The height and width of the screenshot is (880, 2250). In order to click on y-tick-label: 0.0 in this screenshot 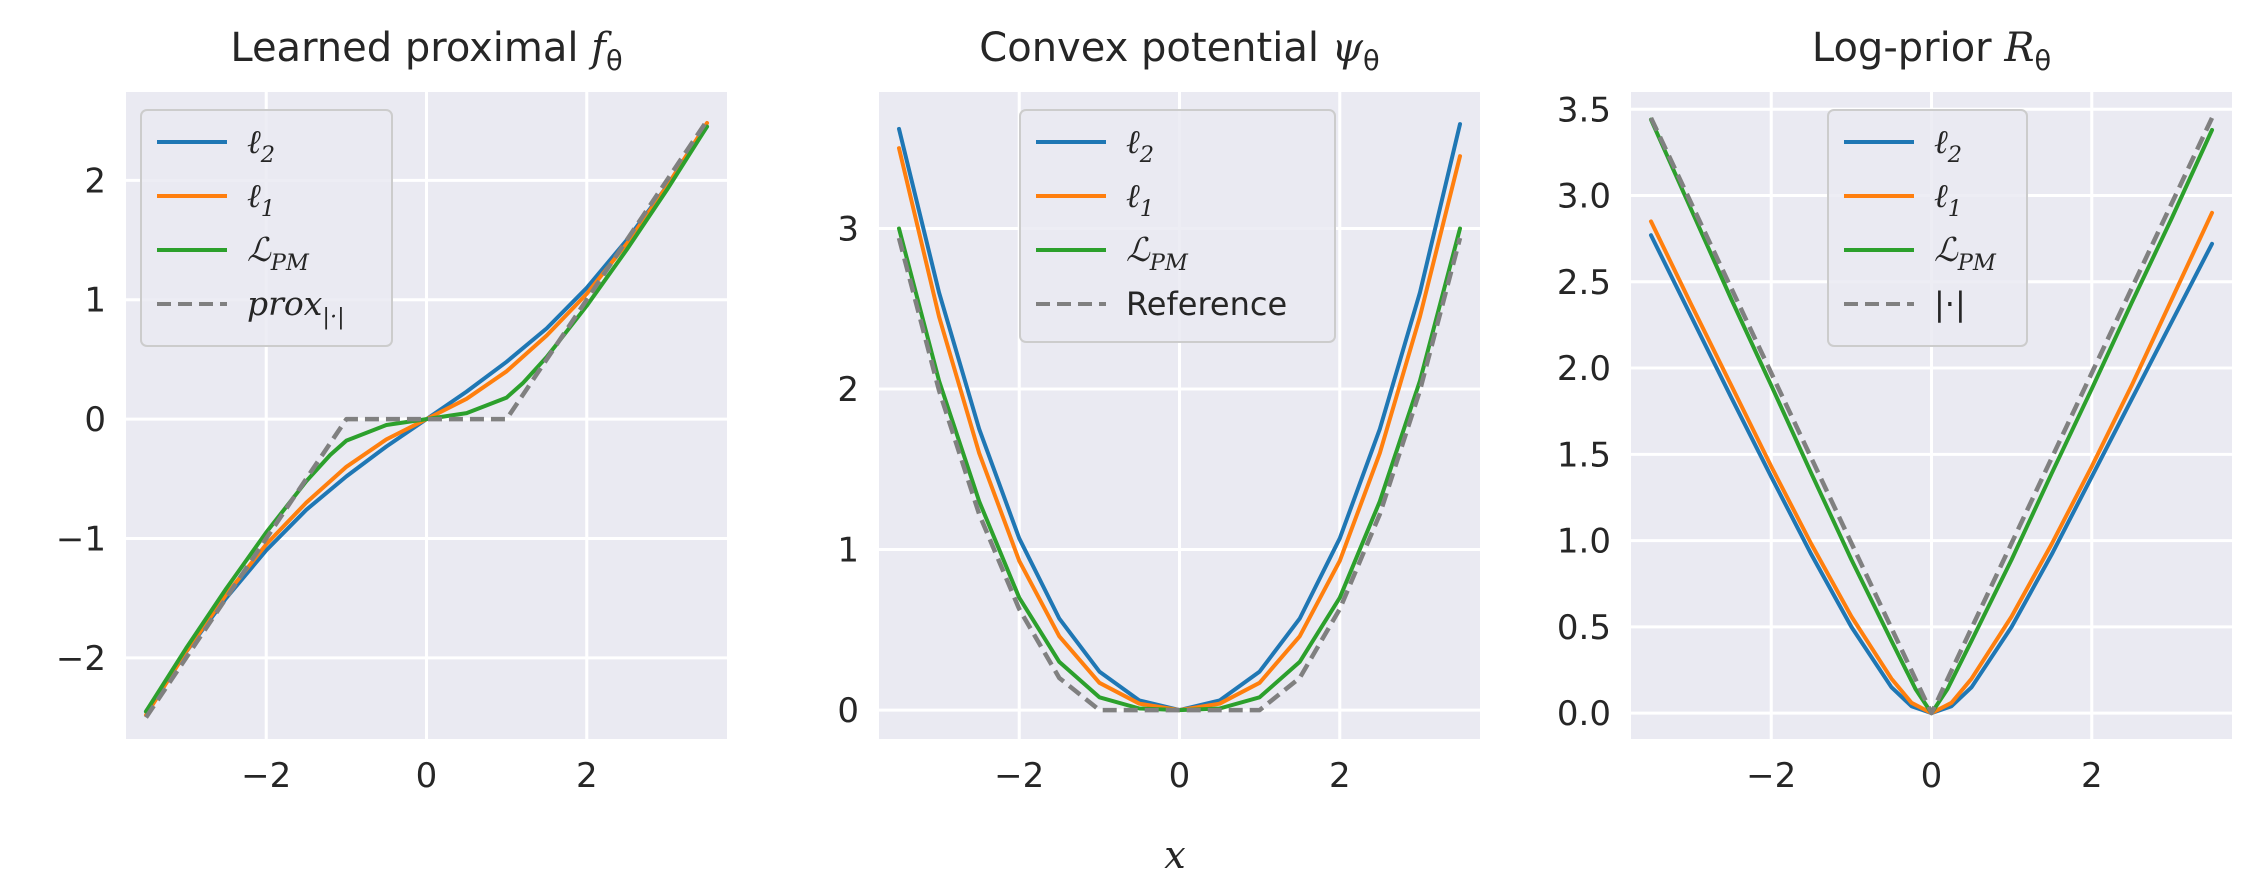, I will do `click(1584, 714)`.